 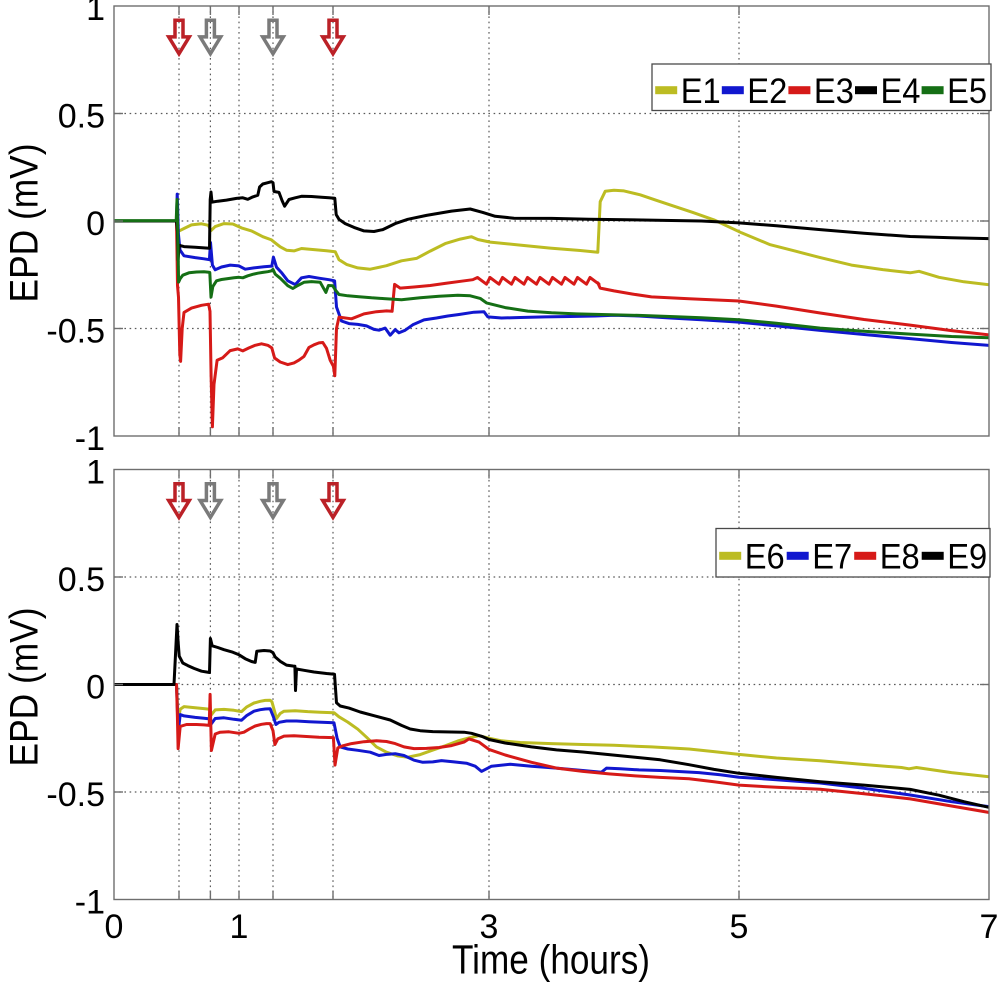 What do you see at coordinates (900, 557) in the screenshot?
I see `svg-text: E8` at bounding box center [900, 557].